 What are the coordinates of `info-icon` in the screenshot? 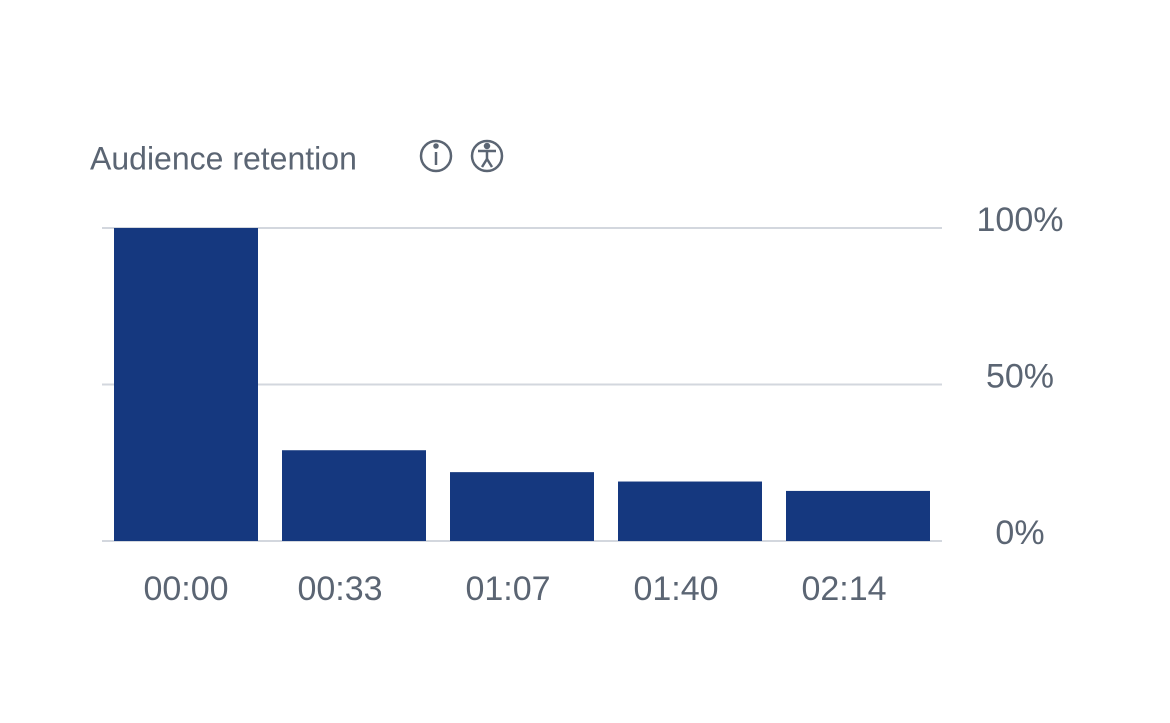 It's located at (436, 156).